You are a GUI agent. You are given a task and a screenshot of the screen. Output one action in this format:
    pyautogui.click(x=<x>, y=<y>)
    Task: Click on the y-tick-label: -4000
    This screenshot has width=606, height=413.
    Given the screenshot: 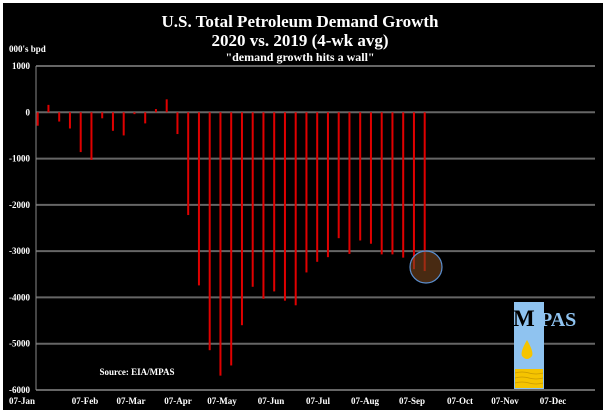 What is the action you would take?
    pyautogui.click(x=19, y=297)
    